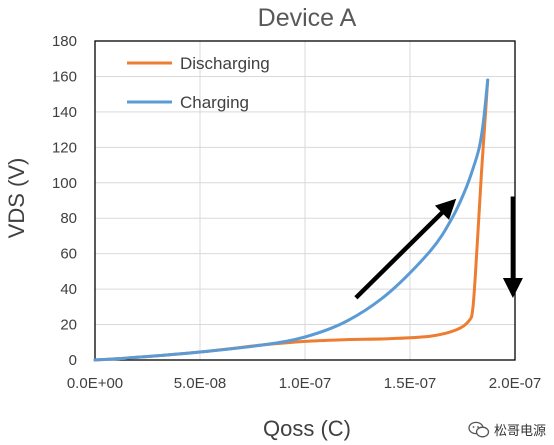 The width and height of the screenshot is (554, 445). I want to click on chart-title: Device A, so click(307, 18).